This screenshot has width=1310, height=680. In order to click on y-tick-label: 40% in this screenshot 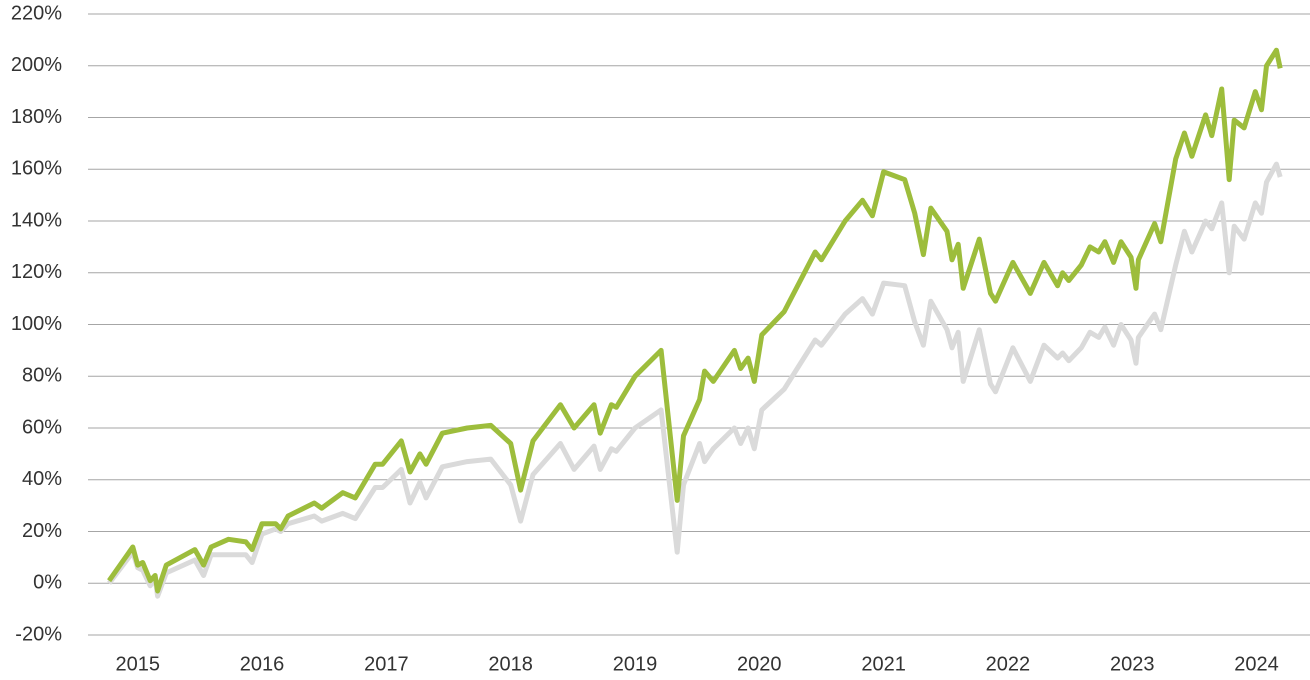, I will do `click(42, 479)`.